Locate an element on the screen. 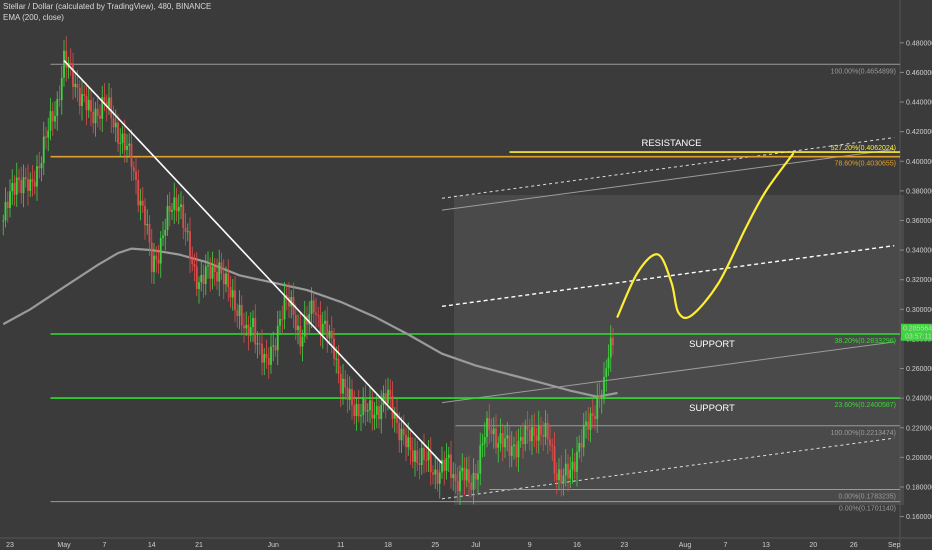  indicator-label: EMA (200, close) is located at coordinates (33, 17).